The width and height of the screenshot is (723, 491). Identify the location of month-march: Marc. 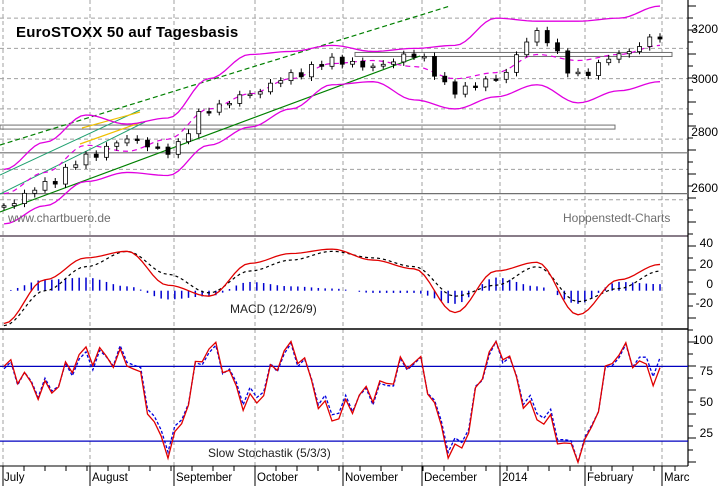
(677, 478).